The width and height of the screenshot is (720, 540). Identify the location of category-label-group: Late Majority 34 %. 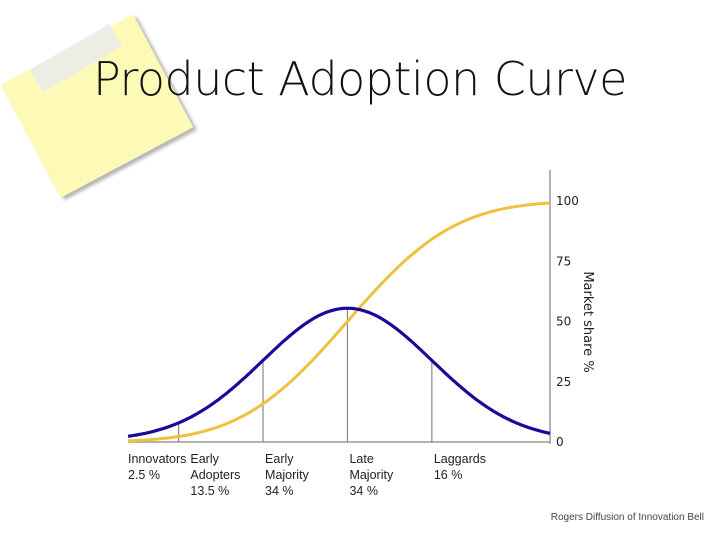
(371, 475).